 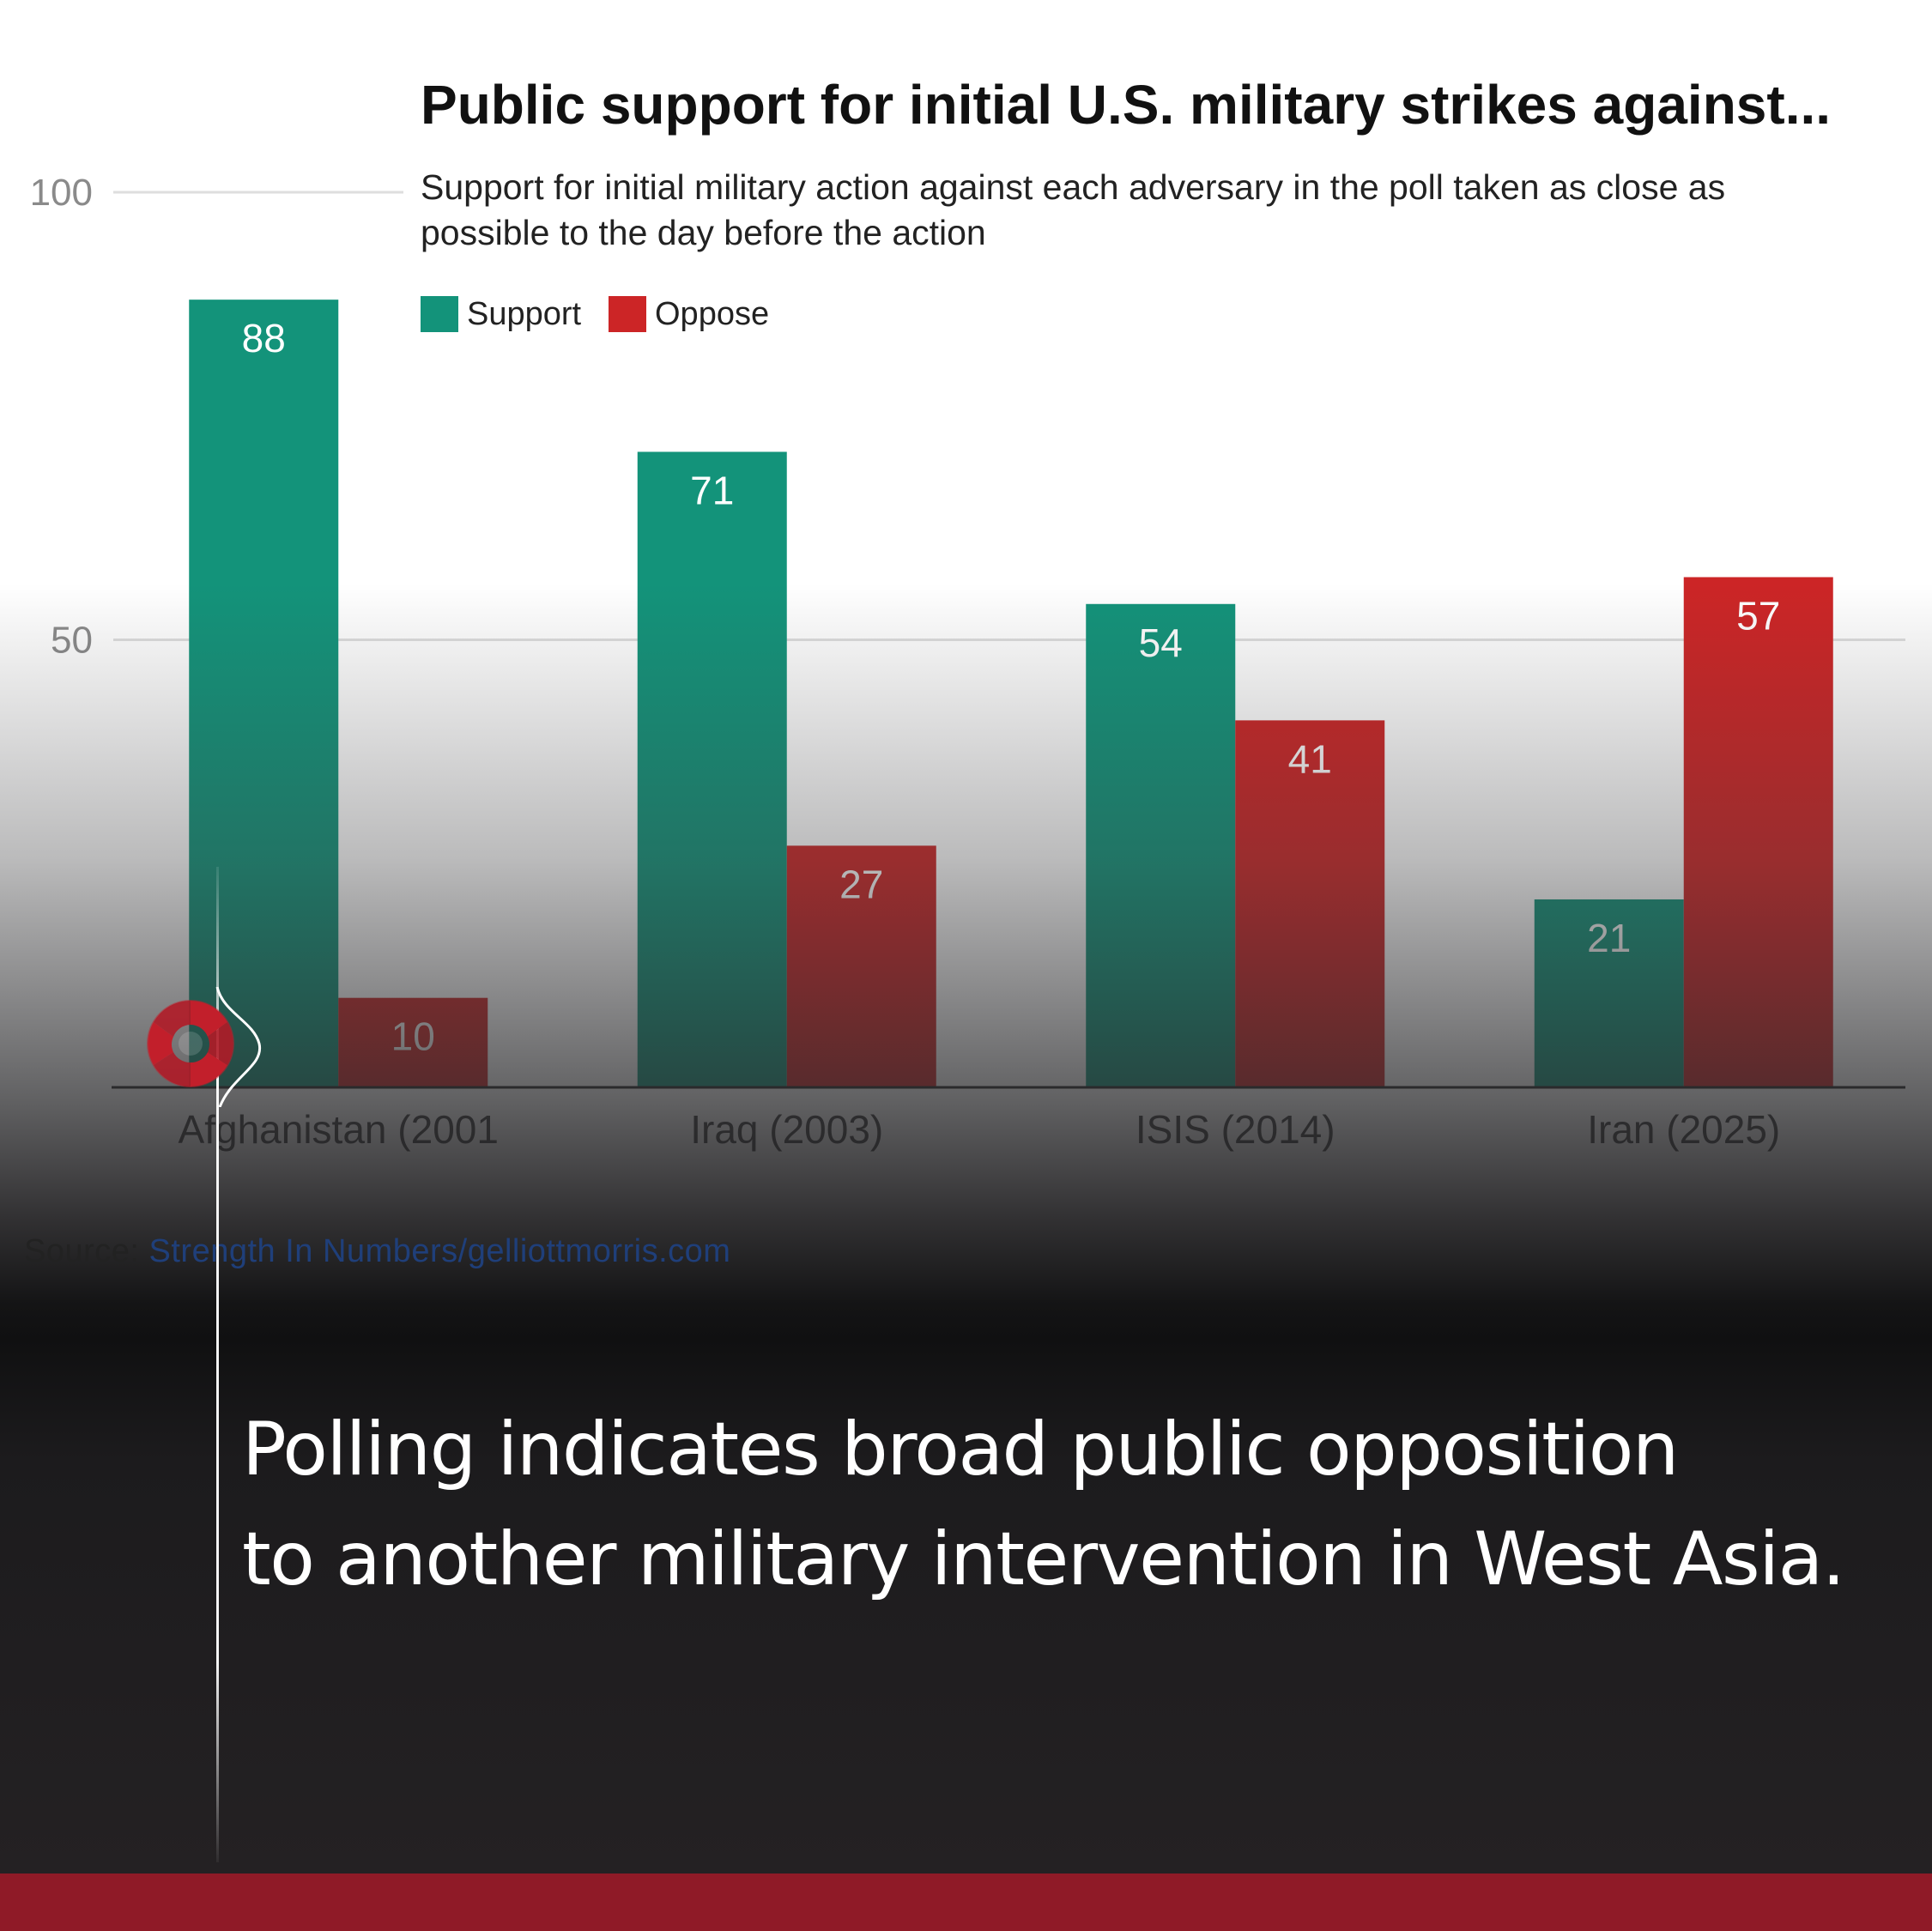 I want to click on chart-subtitle-line-2: possible to the day before the action, so click(x=704, y=232).